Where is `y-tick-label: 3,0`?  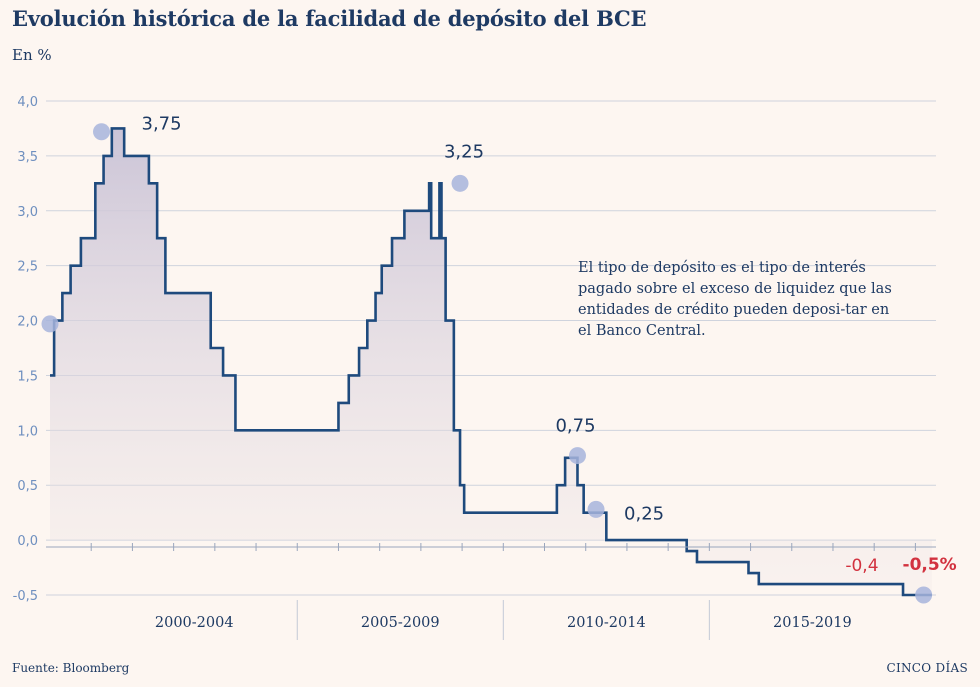 y-tick-label: 3,0 is located at coordinates (27, 212).